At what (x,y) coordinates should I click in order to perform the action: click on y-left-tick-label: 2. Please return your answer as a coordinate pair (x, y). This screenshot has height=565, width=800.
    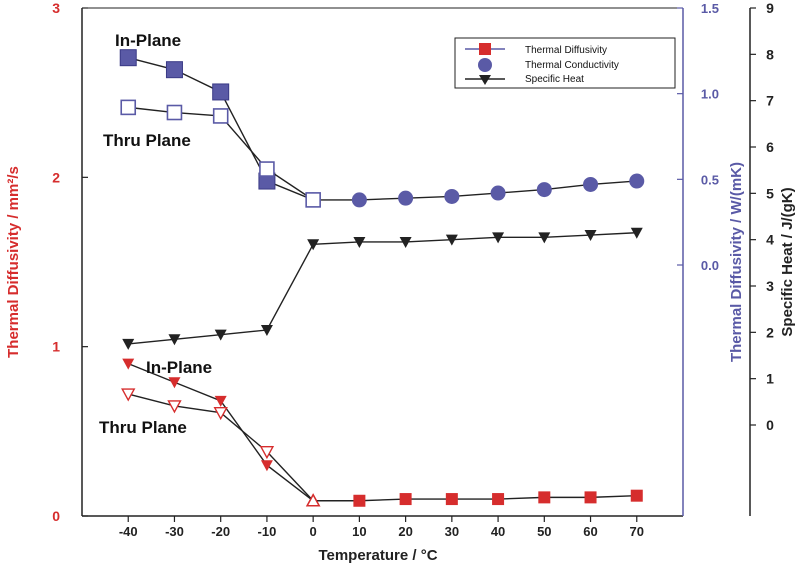
    Looking at the image, I should click on (56, 177).